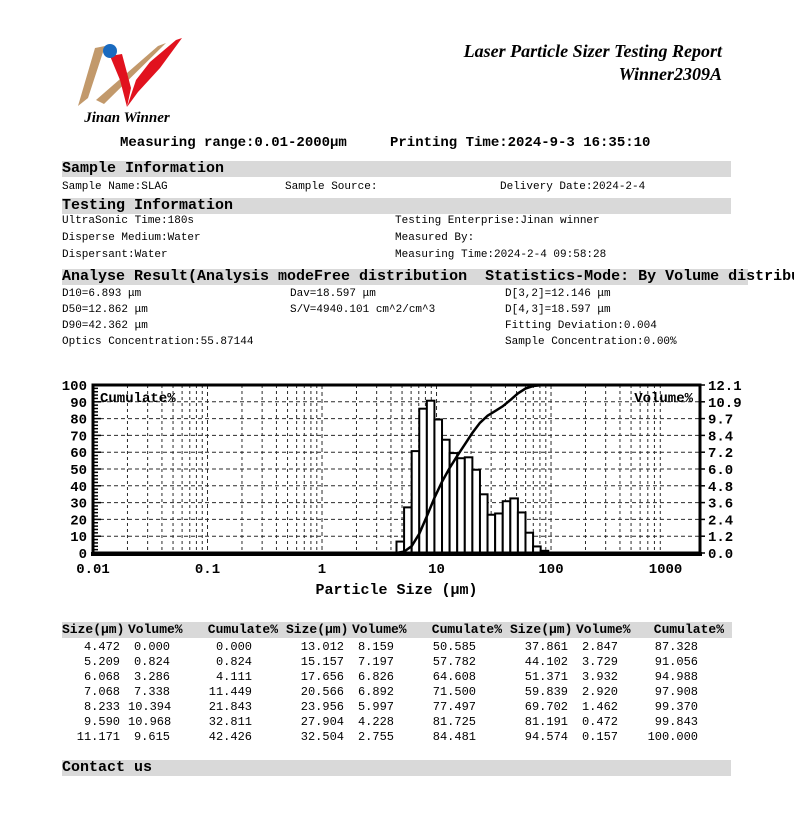  What do you see at coordinates (101, 722) in the screenshot?
I see `table-cell-size: 9.590` at bounding box center [101, 722].